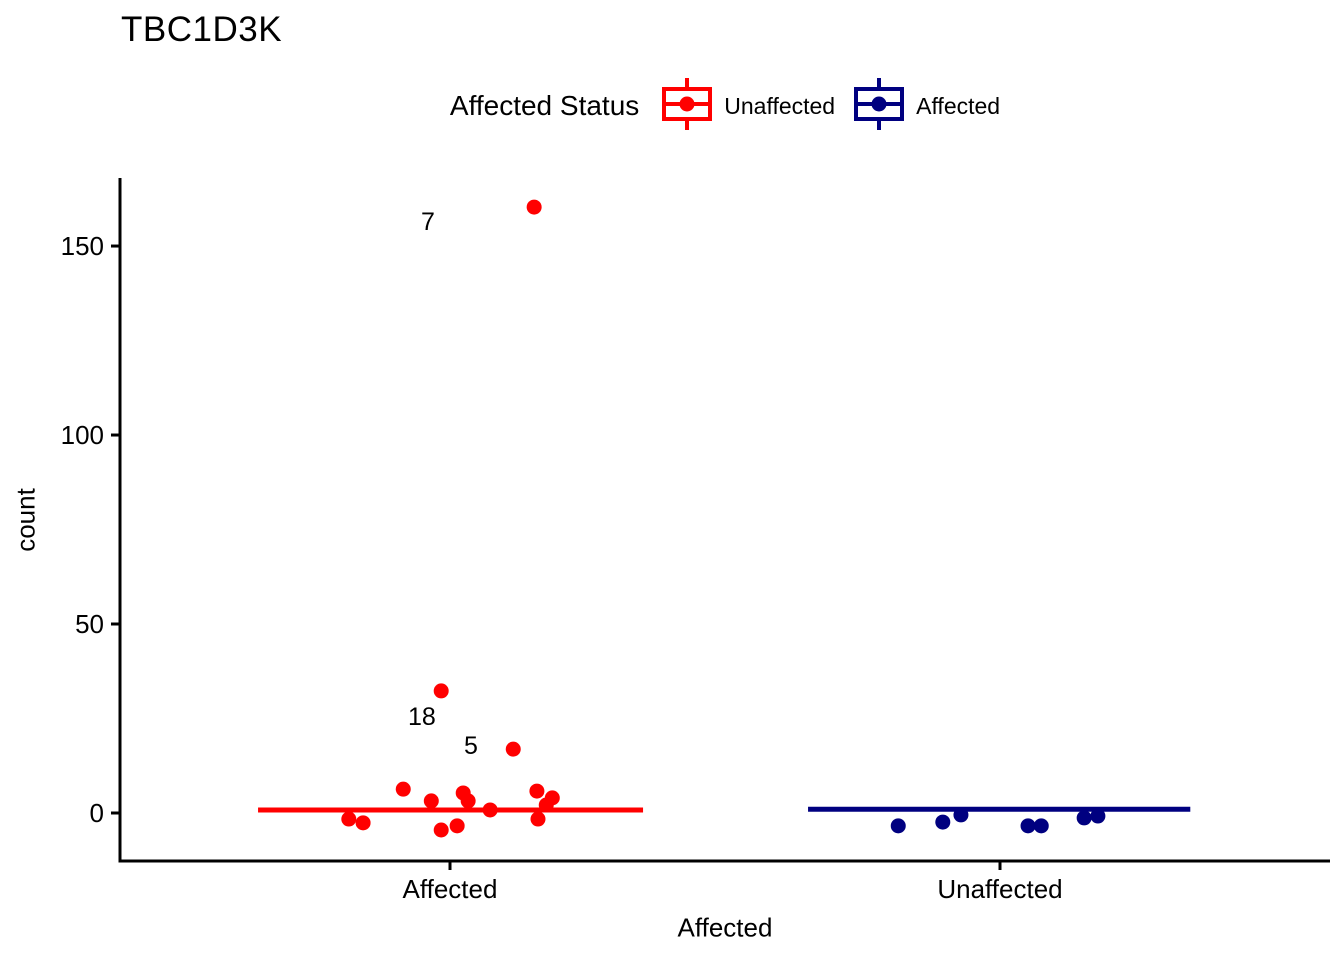 The image size is (1344, 960). Describe the element at coordinates (89, 624) in the screenshot. I see `y-tick-label: 50` at that location.